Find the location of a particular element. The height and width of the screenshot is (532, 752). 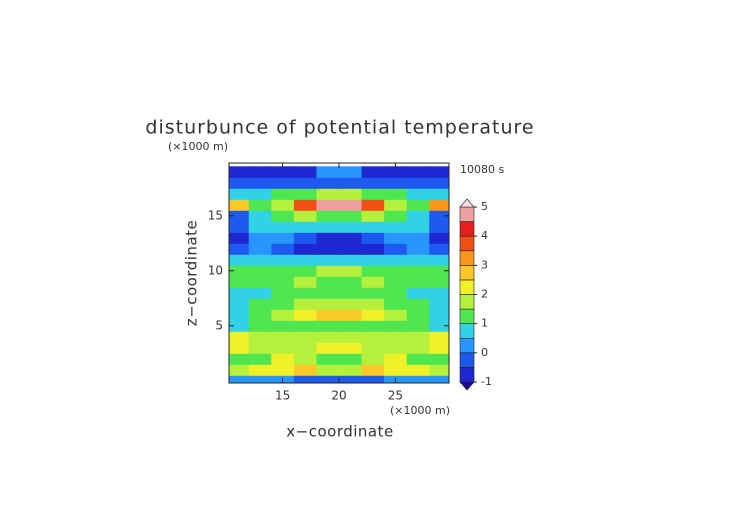

colorbar-label: 3 is located at coordinates (484, 264).